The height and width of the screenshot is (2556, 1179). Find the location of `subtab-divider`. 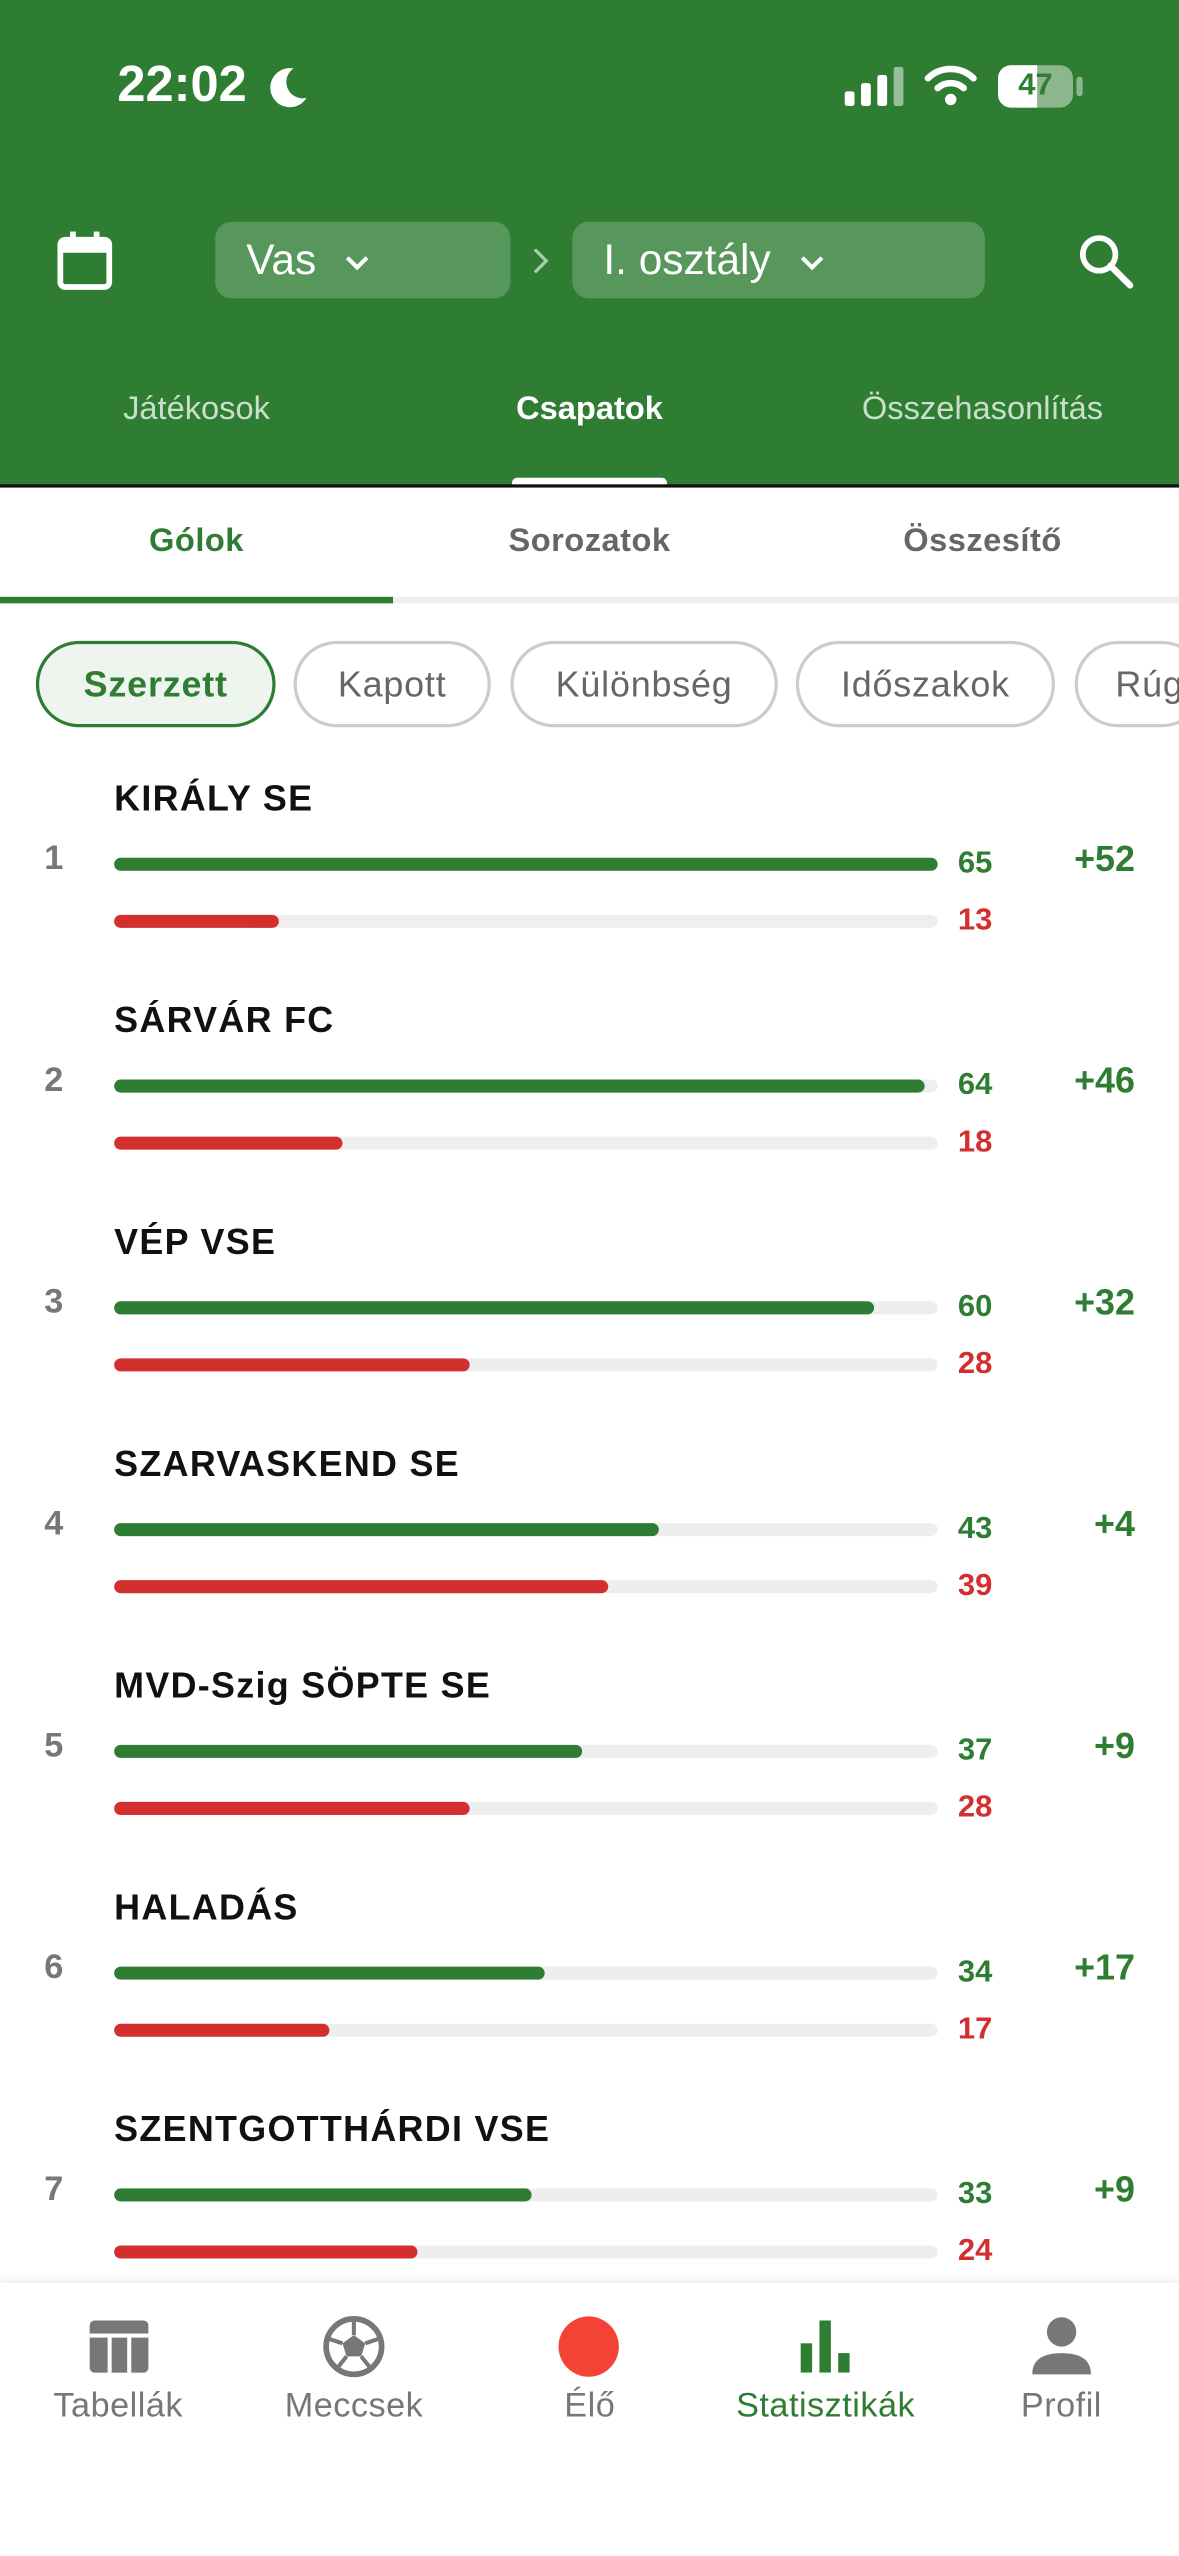

subtab-divider is located at coordinates (589, 600).